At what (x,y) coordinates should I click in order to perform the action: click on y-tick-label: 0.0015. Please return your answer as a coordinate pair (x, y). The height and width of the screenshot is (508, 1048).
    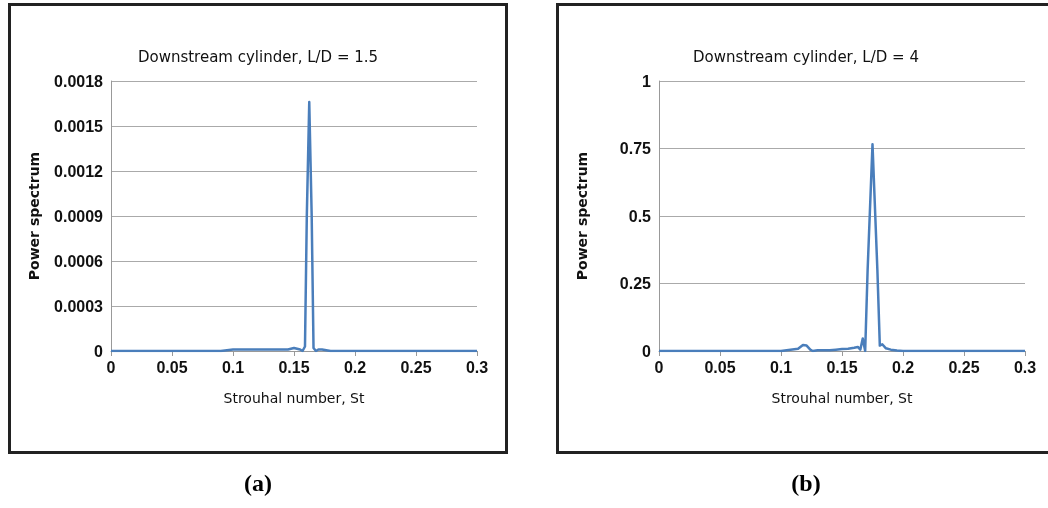
    Looking at the image, I should click on (79, 126).